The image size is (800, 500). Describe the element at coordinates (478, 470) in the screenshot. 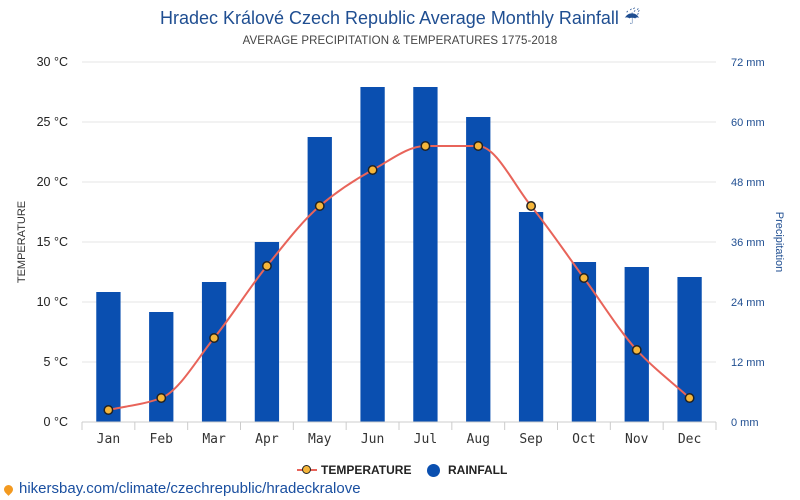

I see `legend-label-rainfall: RAINFALL` at that location.